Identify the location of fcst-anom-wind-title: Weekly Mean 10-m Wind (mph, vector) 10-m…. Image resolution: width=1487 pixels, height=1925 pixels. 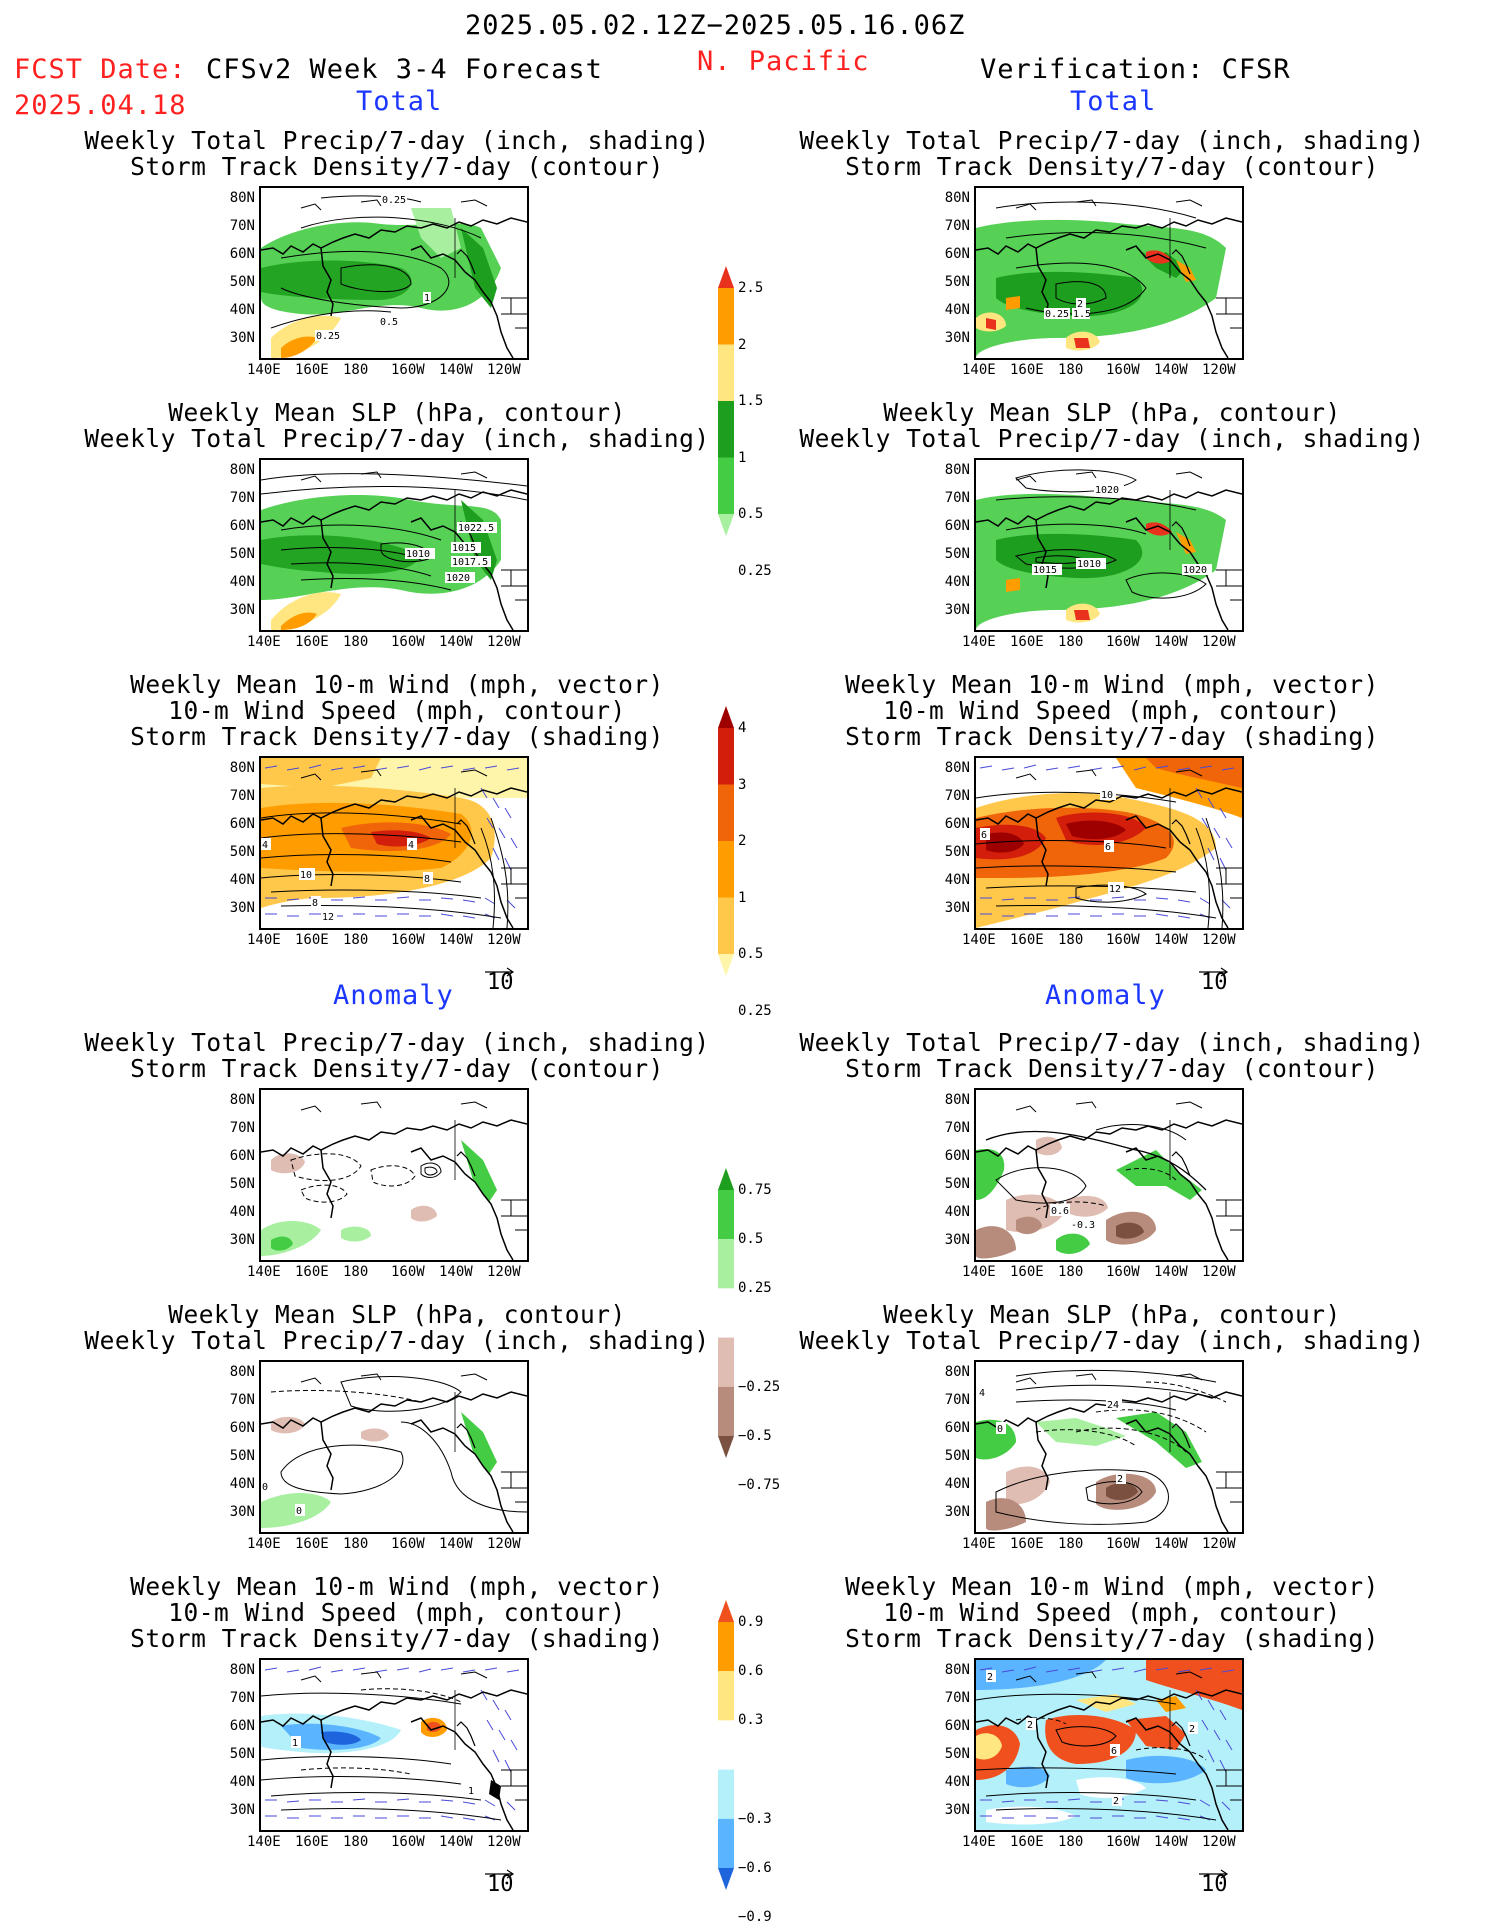
(397, 1613).